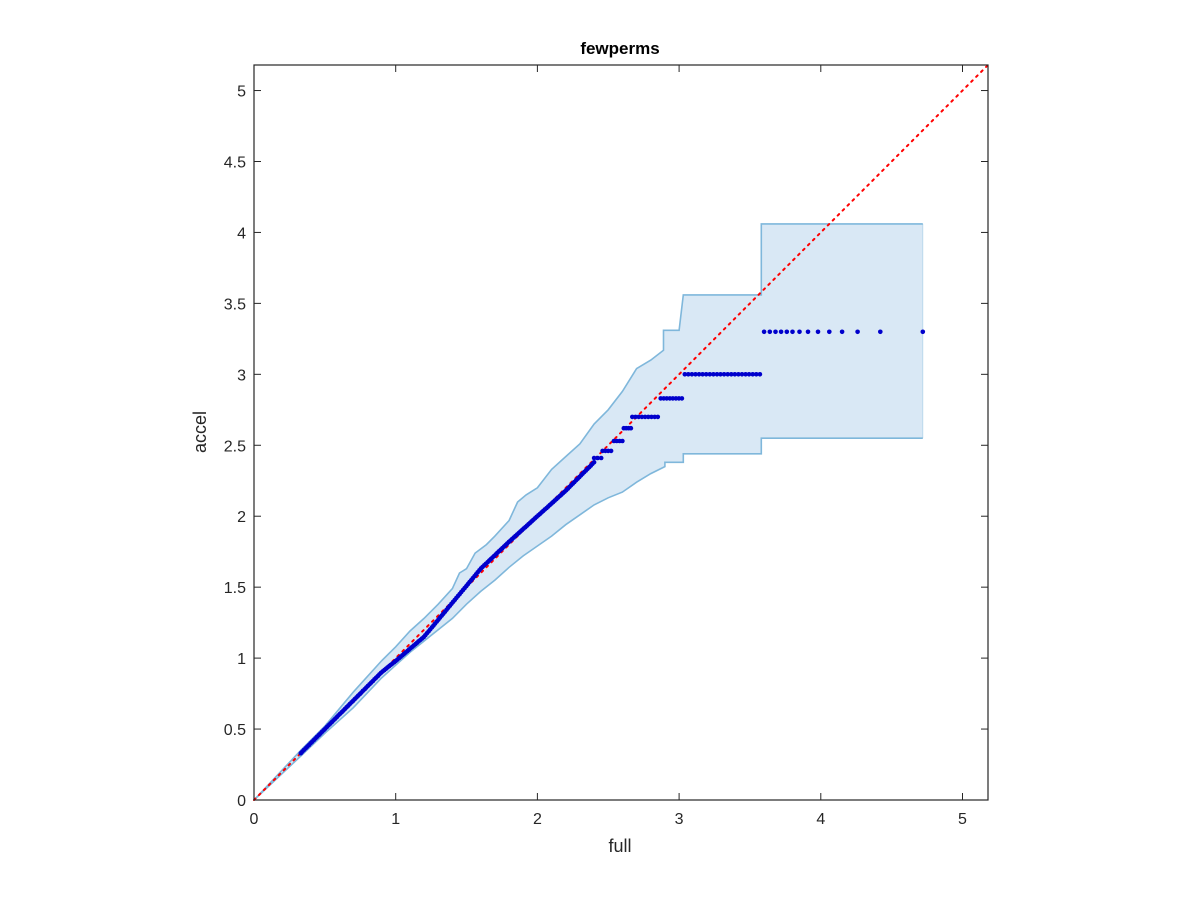 The width and height of the screenshot is (1200, 900). Describe the element at coordinates (679, 819) in the screenshot. I see `x-tick-label: 3` at that location.